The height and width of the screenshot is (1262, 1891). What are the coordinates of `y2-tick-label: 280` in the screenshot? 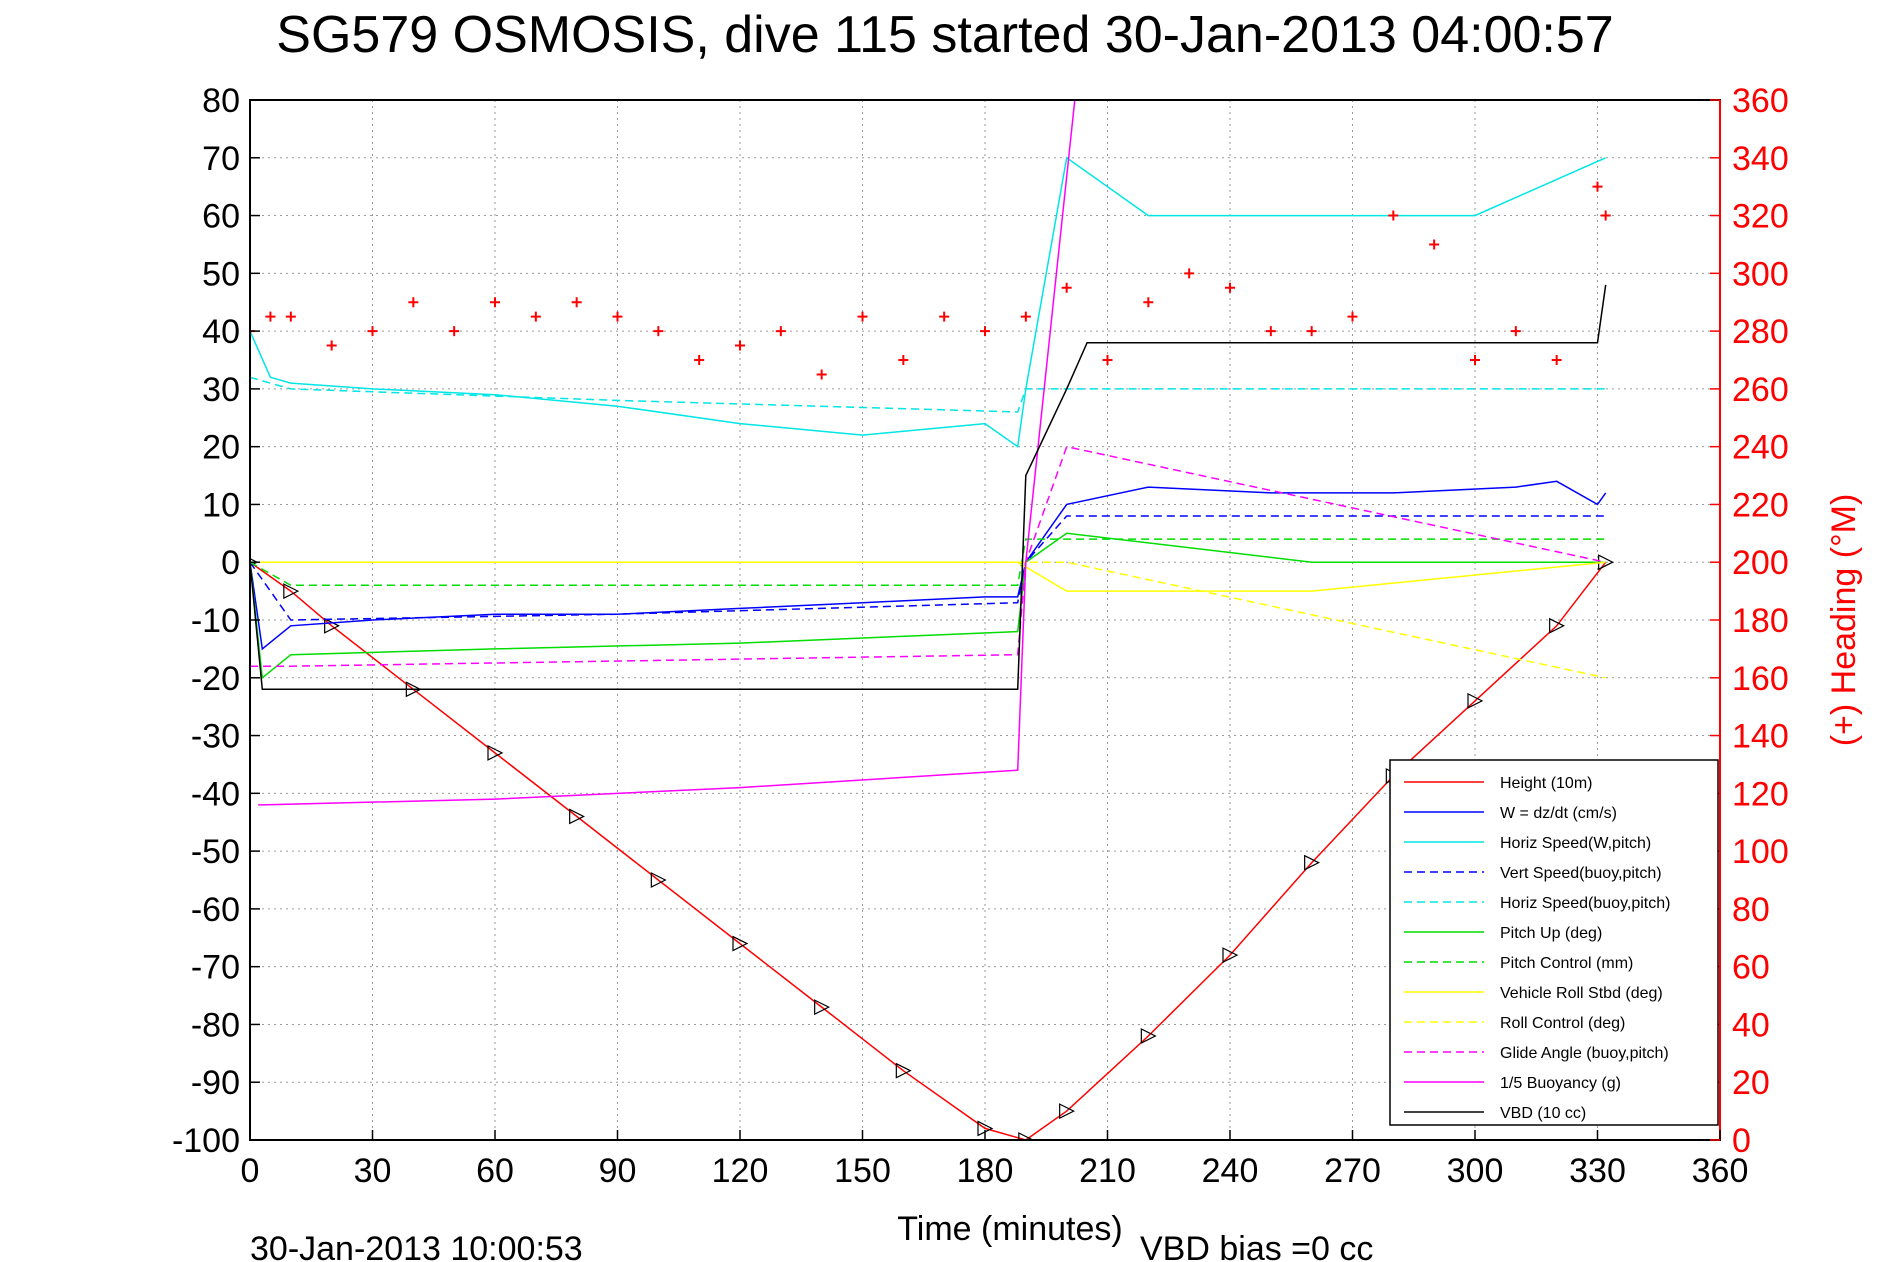 It's located at (1760, 332).